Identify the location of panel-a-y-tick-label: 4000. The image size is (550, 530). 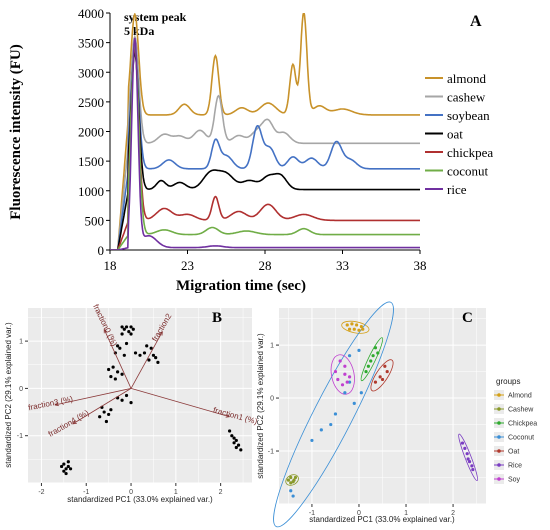
(91, 13).